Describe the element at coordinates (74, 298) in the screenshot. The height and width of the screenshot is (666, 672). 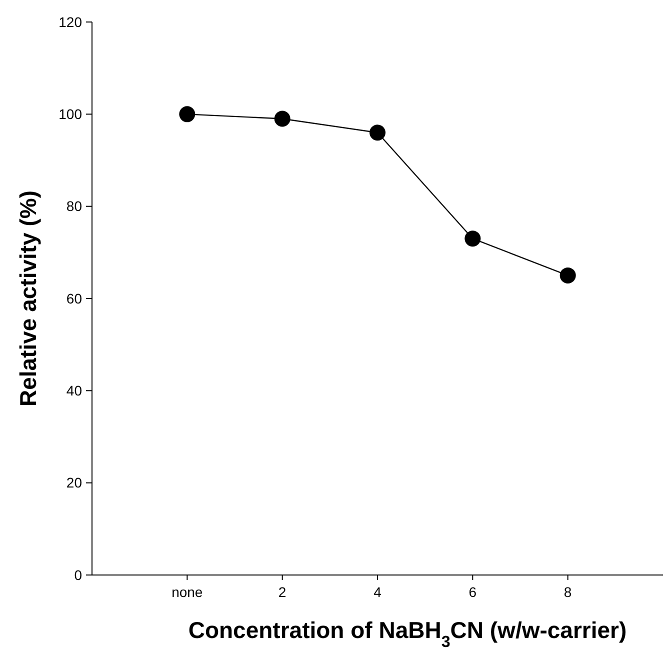
I see `y-tick-label: 60` at that location.